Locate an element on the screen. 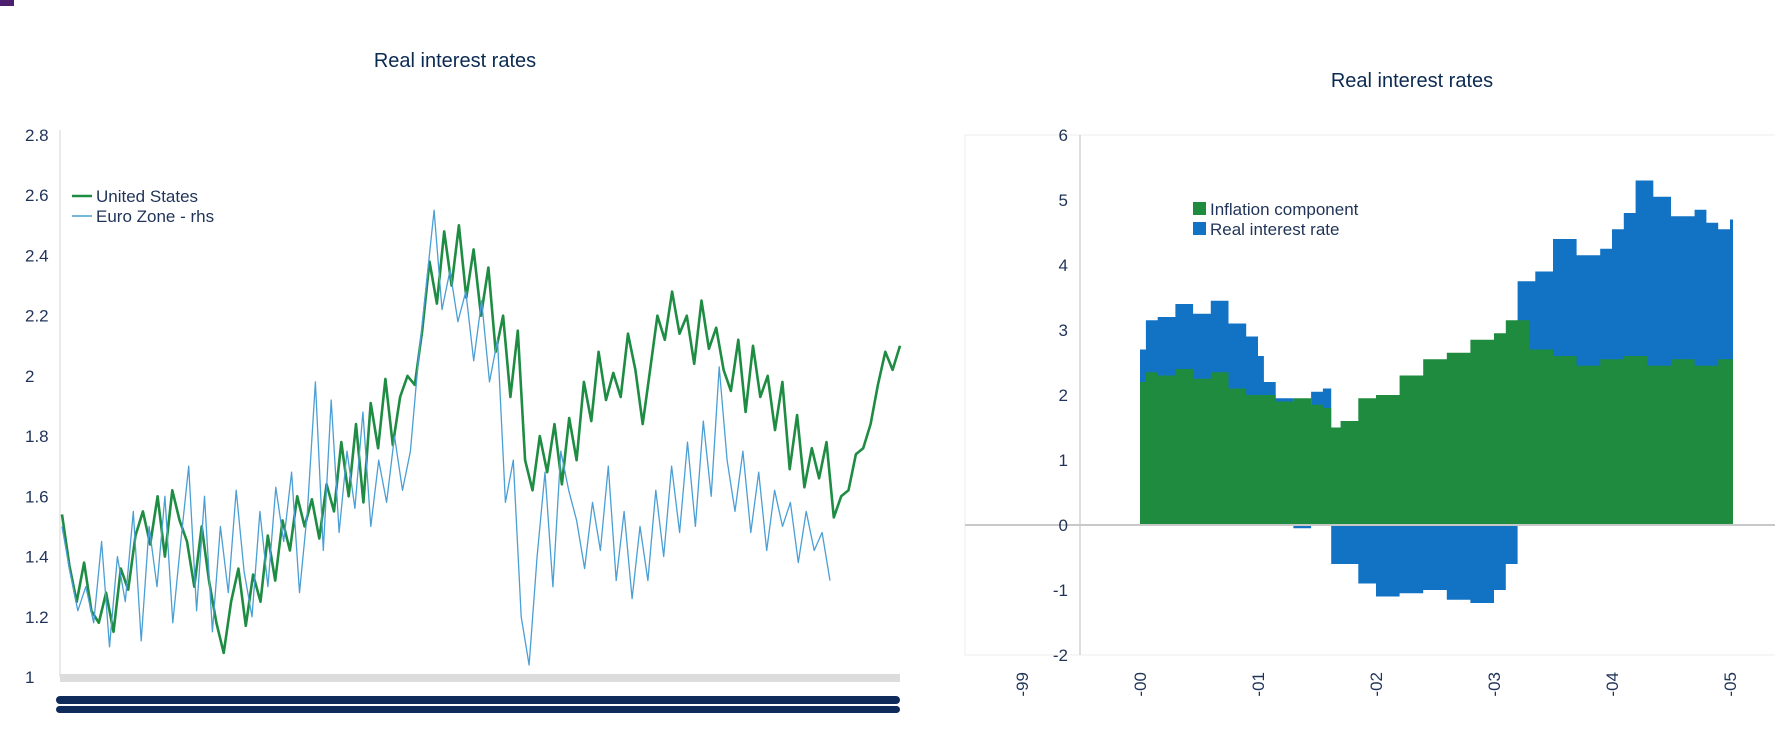 This screenshot has height=730, width=1786. left-y-tick-label: 1.8 is located at coordinates (37, 436).